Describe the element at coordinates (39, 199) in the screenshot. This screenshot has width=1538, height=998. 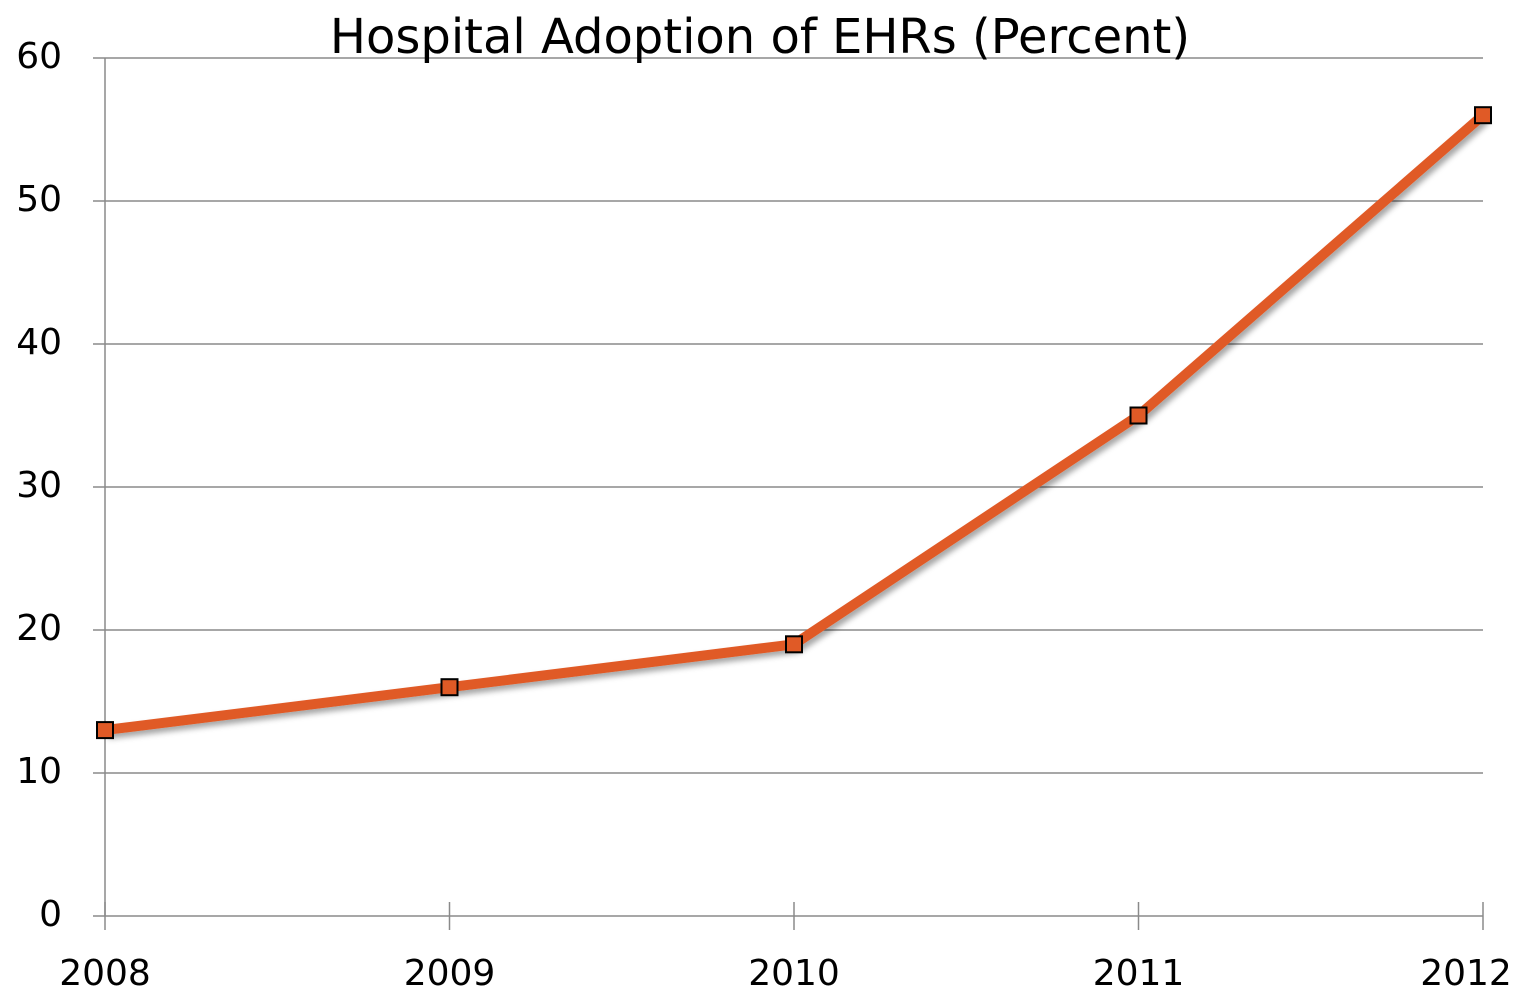
I see `y-tick-label: 50` at that location.